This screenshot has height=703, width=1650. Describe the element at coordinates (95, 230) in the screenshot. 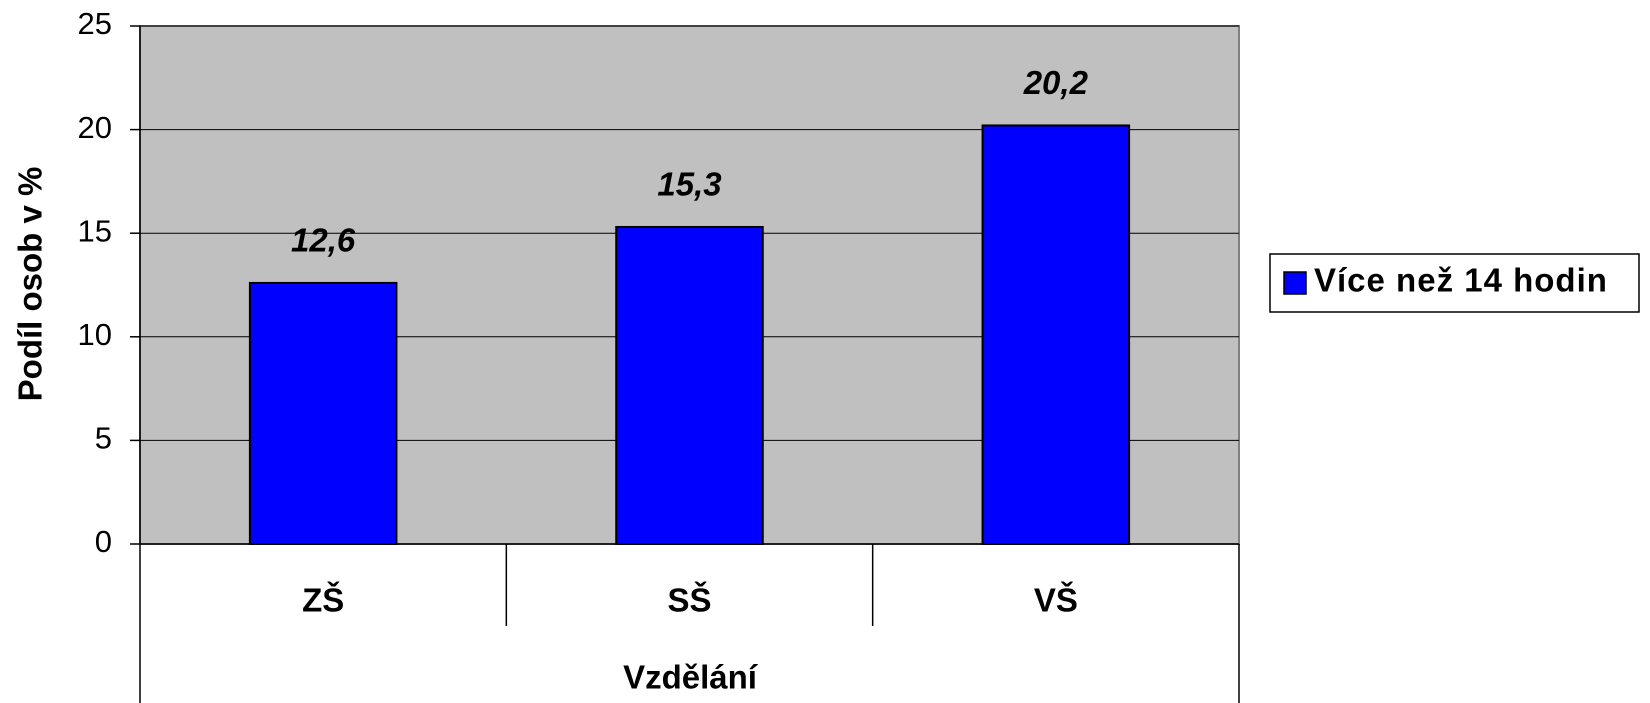

I see `y-tick-label: 15` at that location.